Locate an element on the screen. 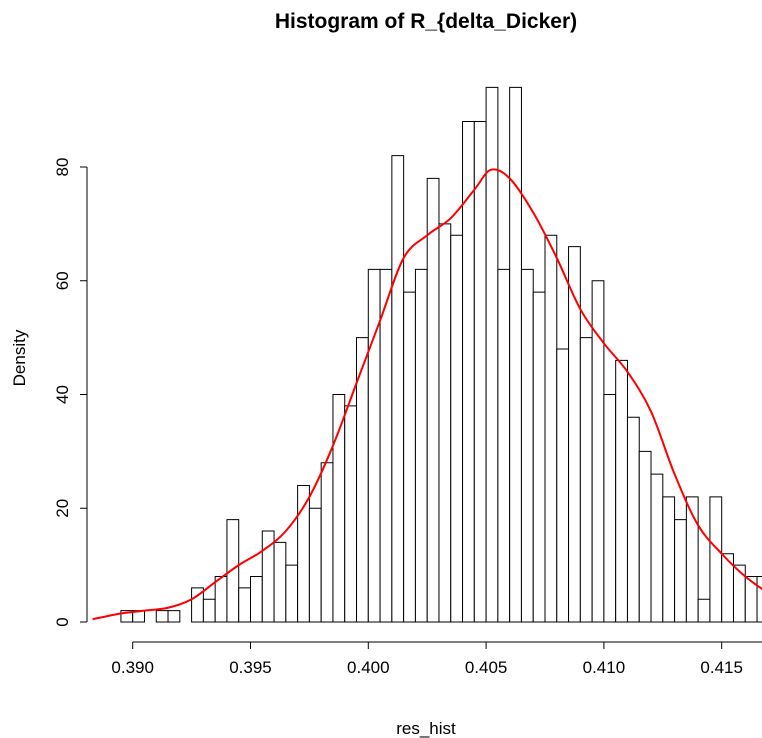 This screenshot has height=738, width=762. y-tick-label: 0 is located at coordinates (62, 621).